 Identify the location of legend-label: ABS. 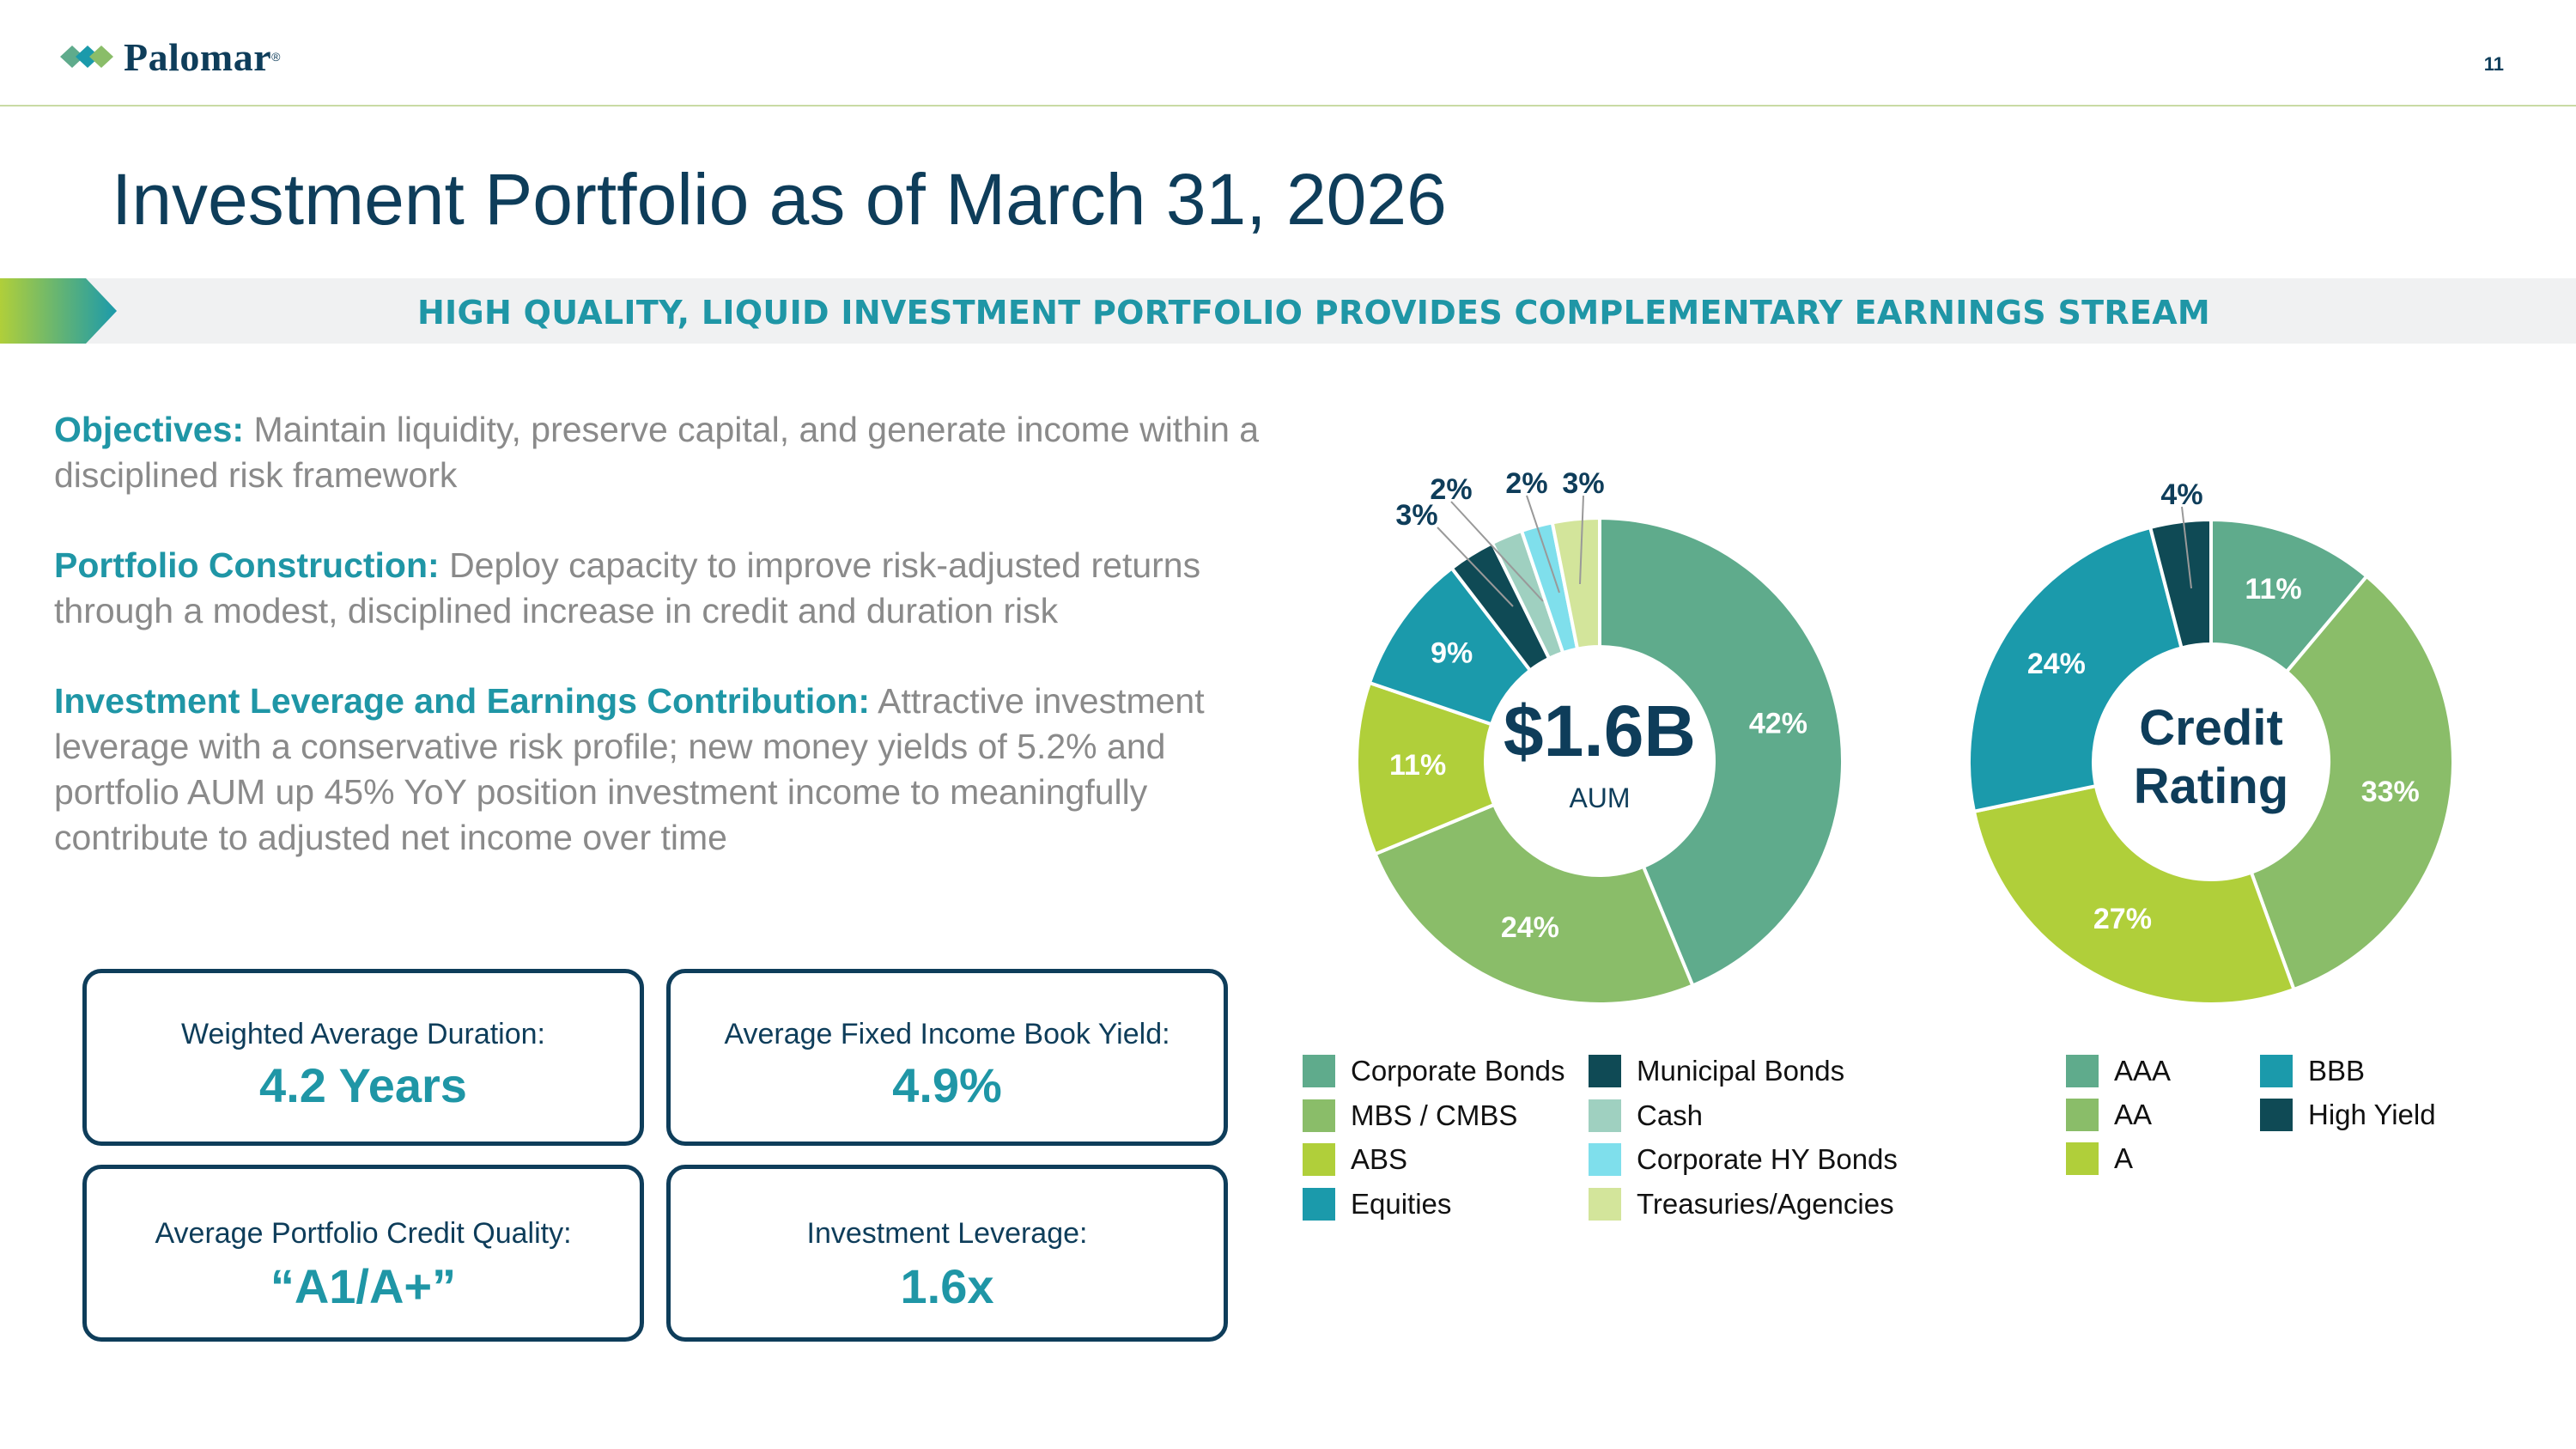
(1379, 1159).